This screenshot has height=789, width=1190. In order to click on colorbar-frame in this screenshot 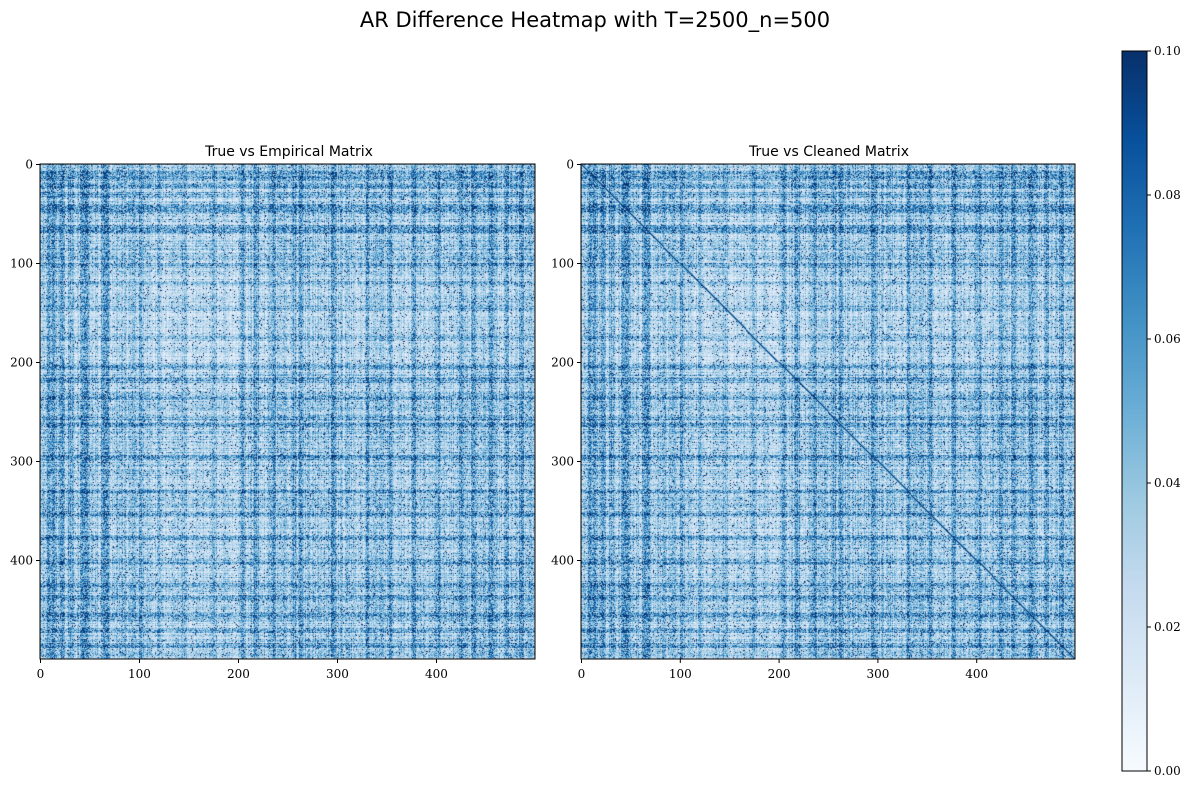, I will do `click(1134, 411)`.